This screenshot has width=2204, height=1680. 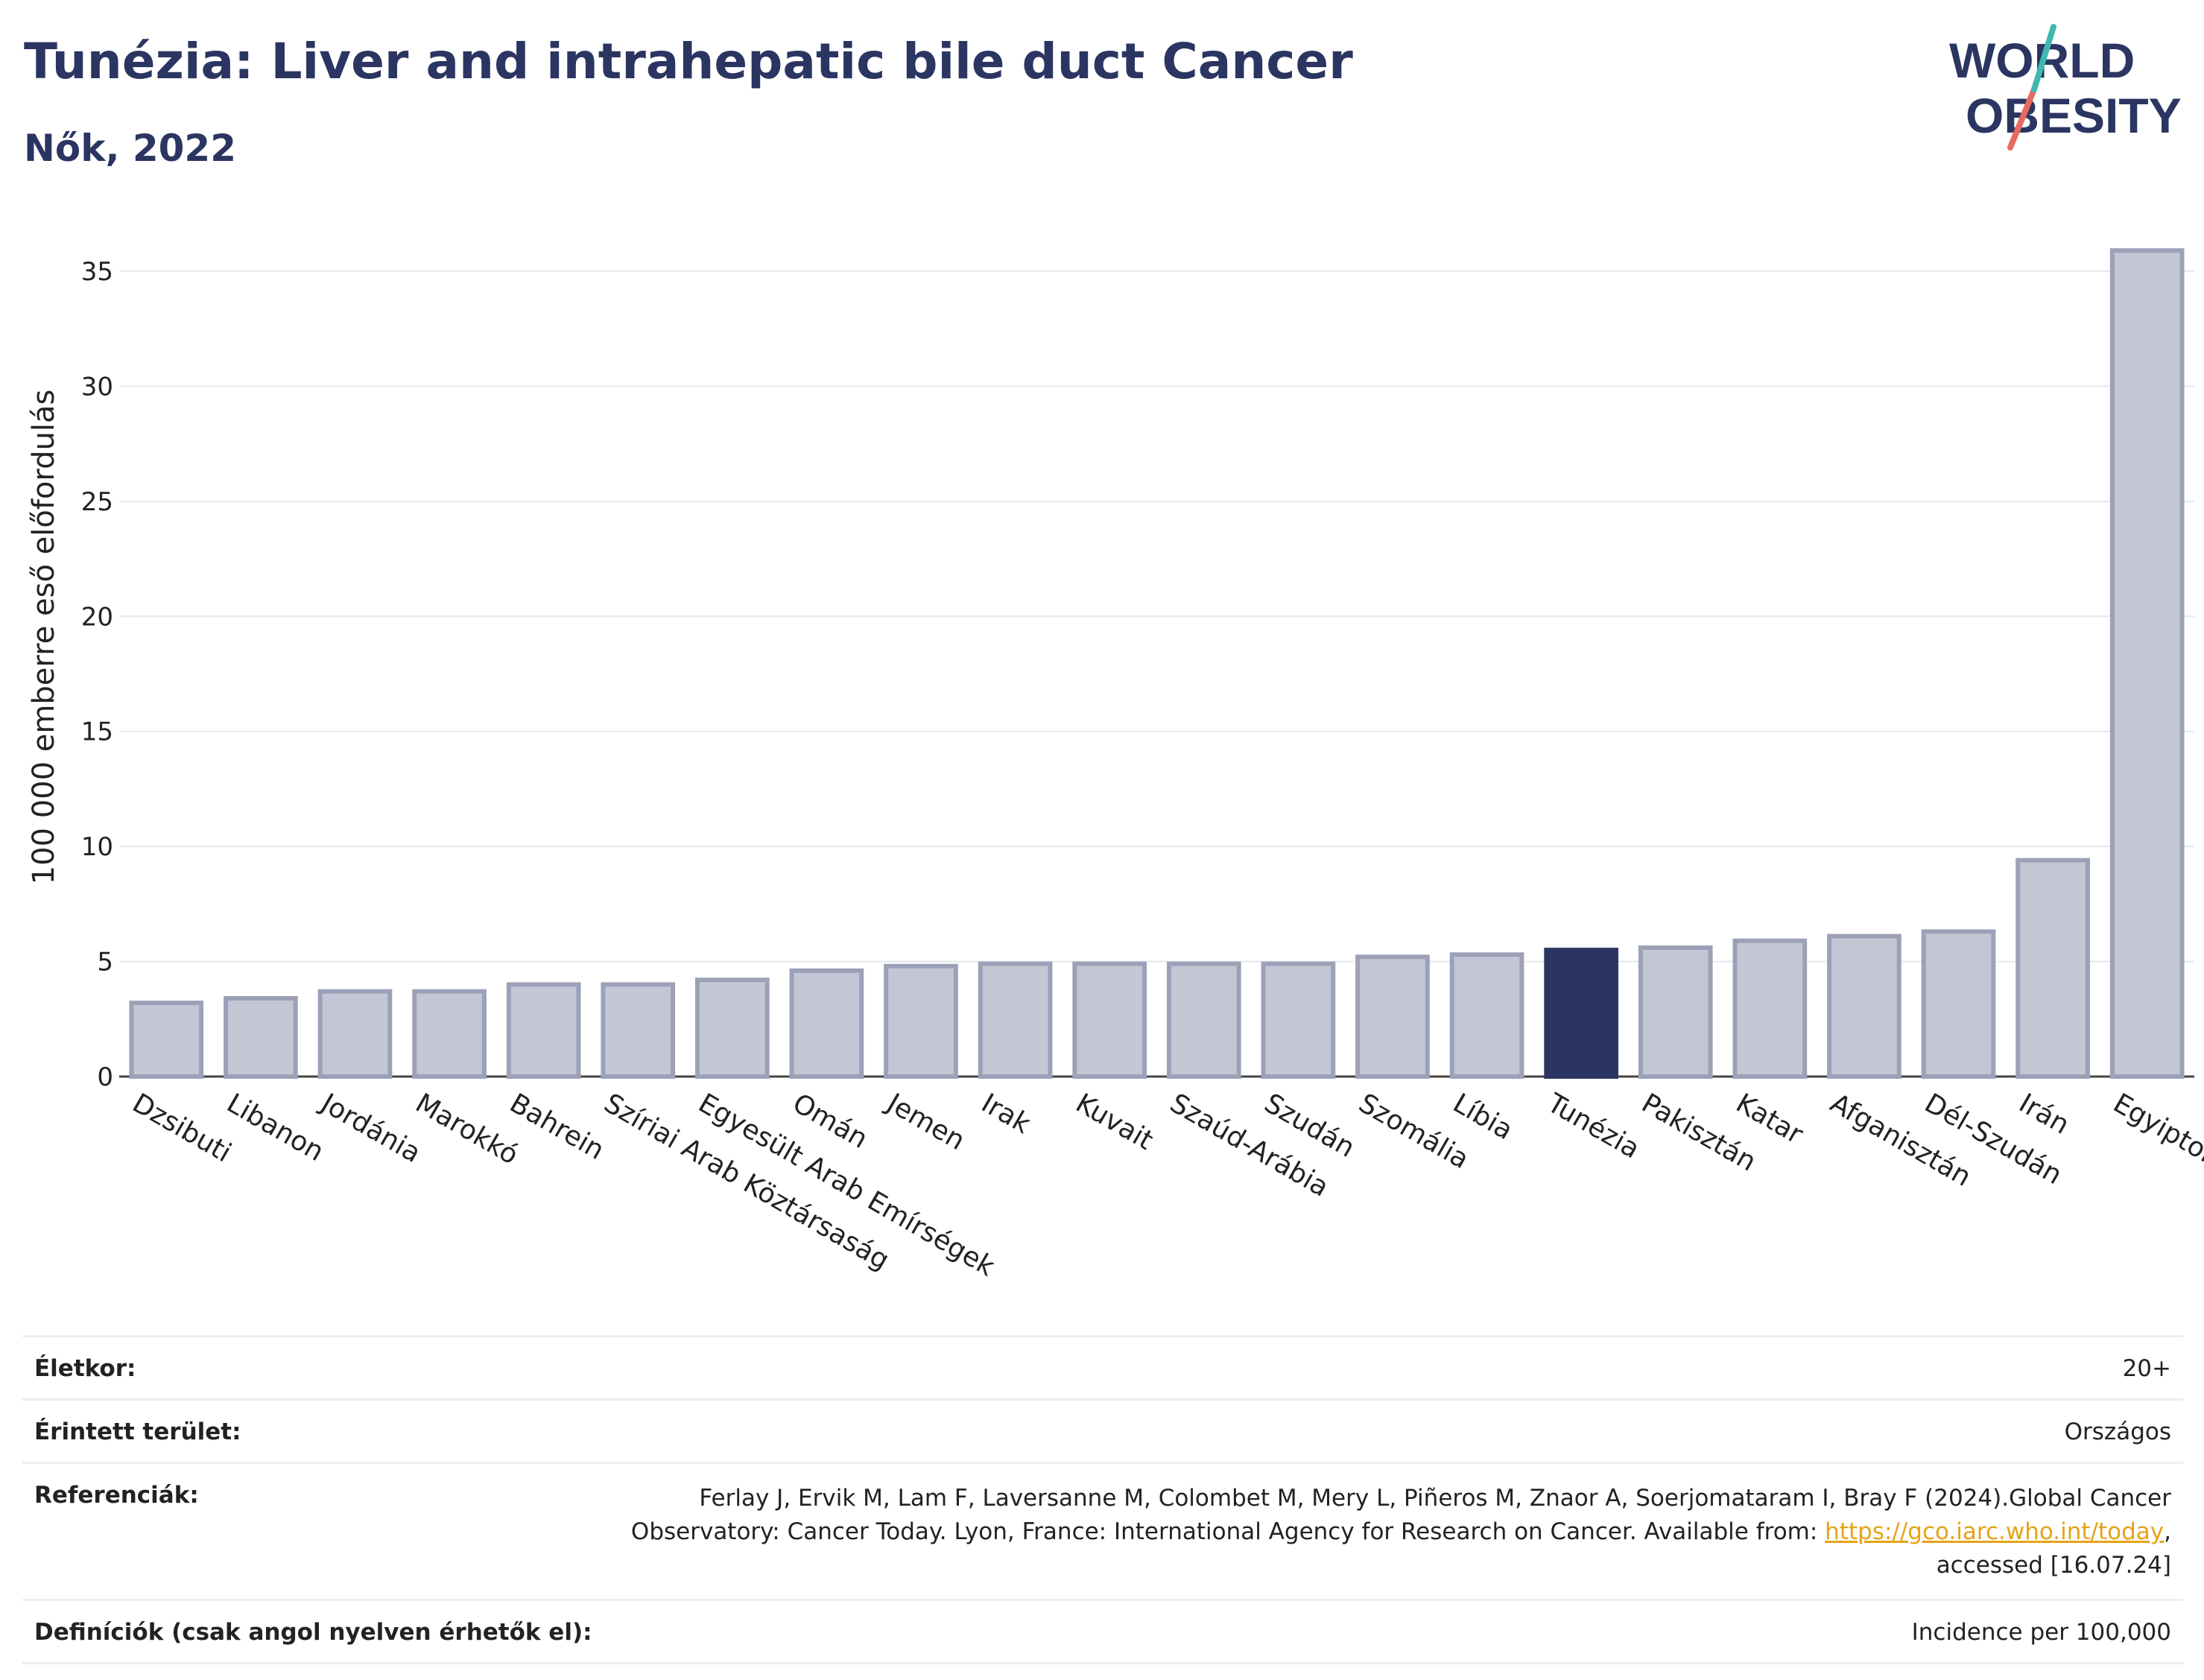 What do you see at coordinates (2053, 1548) in the screenshot?
I see `references-text-part2: , accessed [16.07.24]` at bounding box center [2053, 1548].